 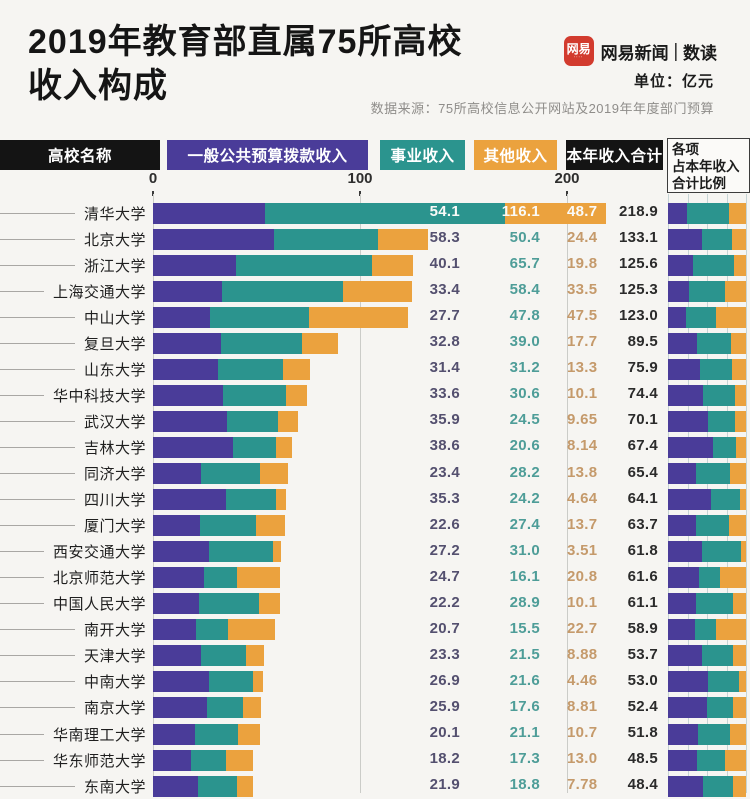 What do you see at coordinates (444, 264) in the screenshot?
I see `budget-income-value: 40.1` at bounding box center [444, 264].